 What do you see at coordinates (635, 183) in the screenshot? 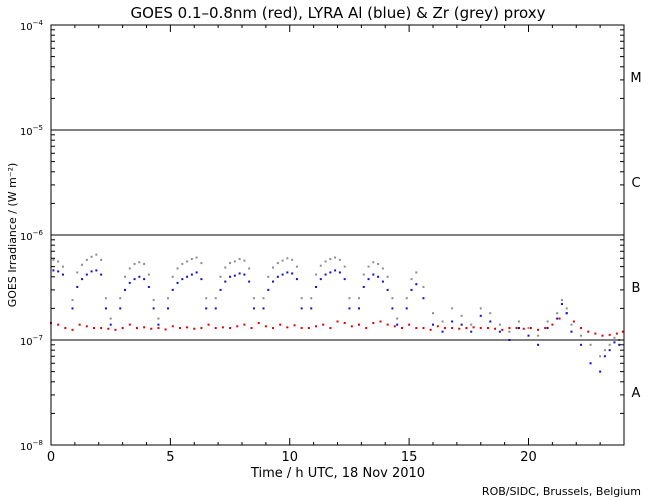
I see `class-label-C: C` at bounding box center [635, 183].